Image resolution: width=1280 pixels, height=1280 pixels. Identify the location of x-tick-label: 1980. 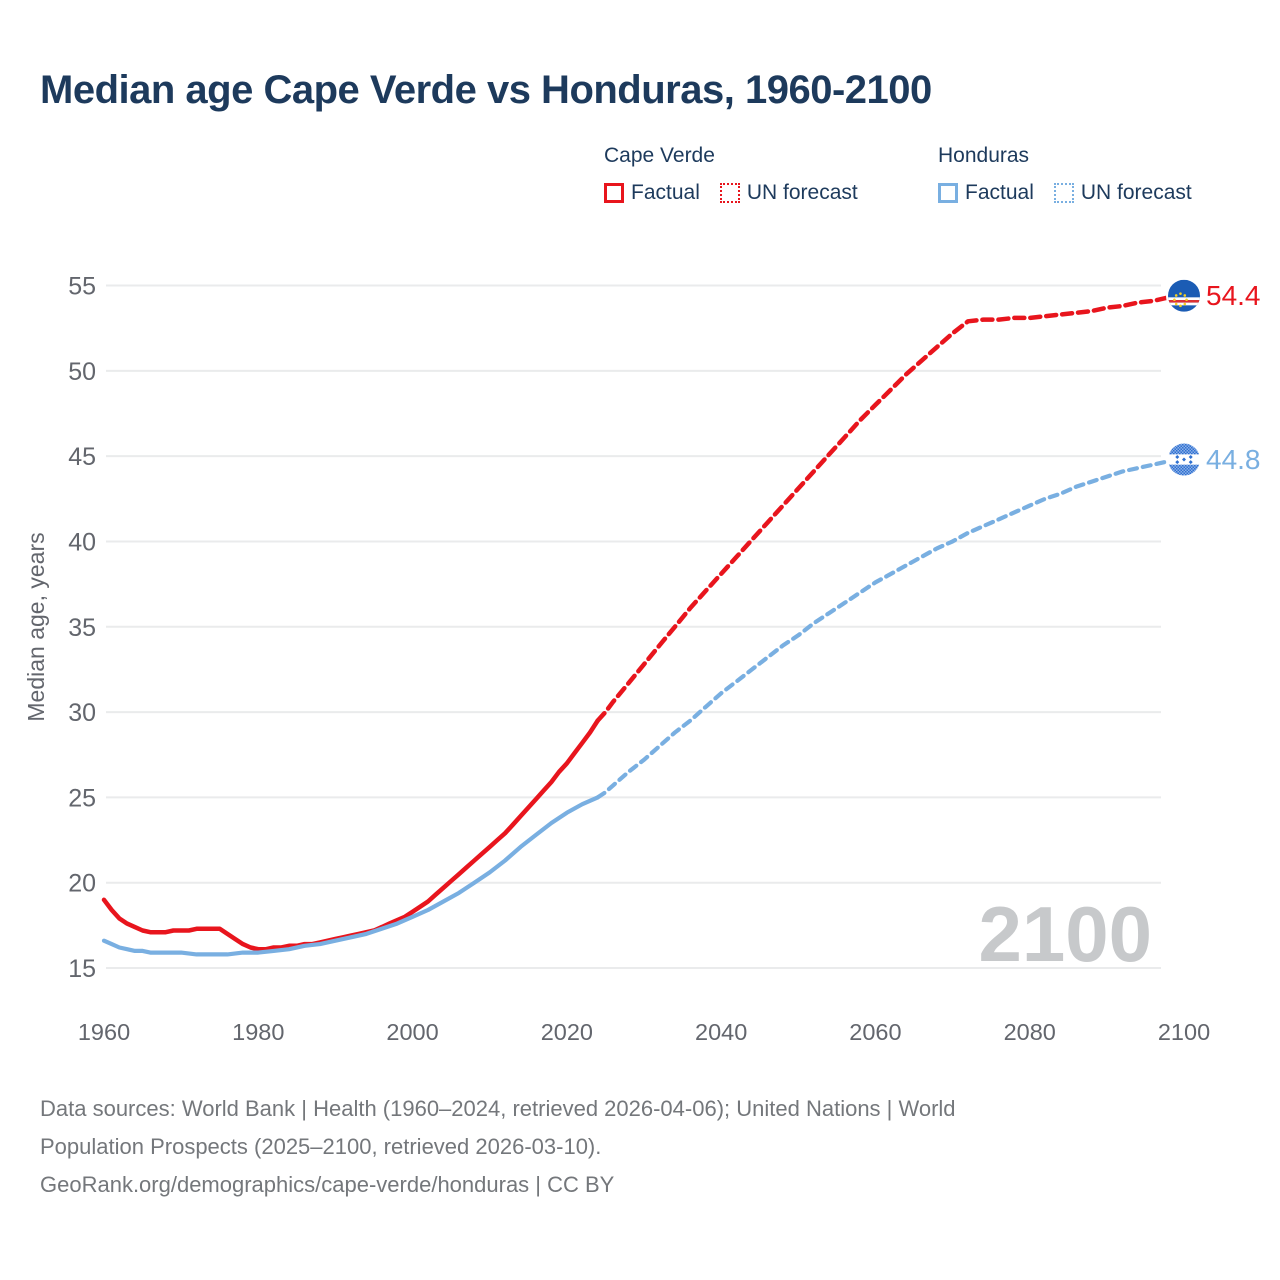
(258, 1032).